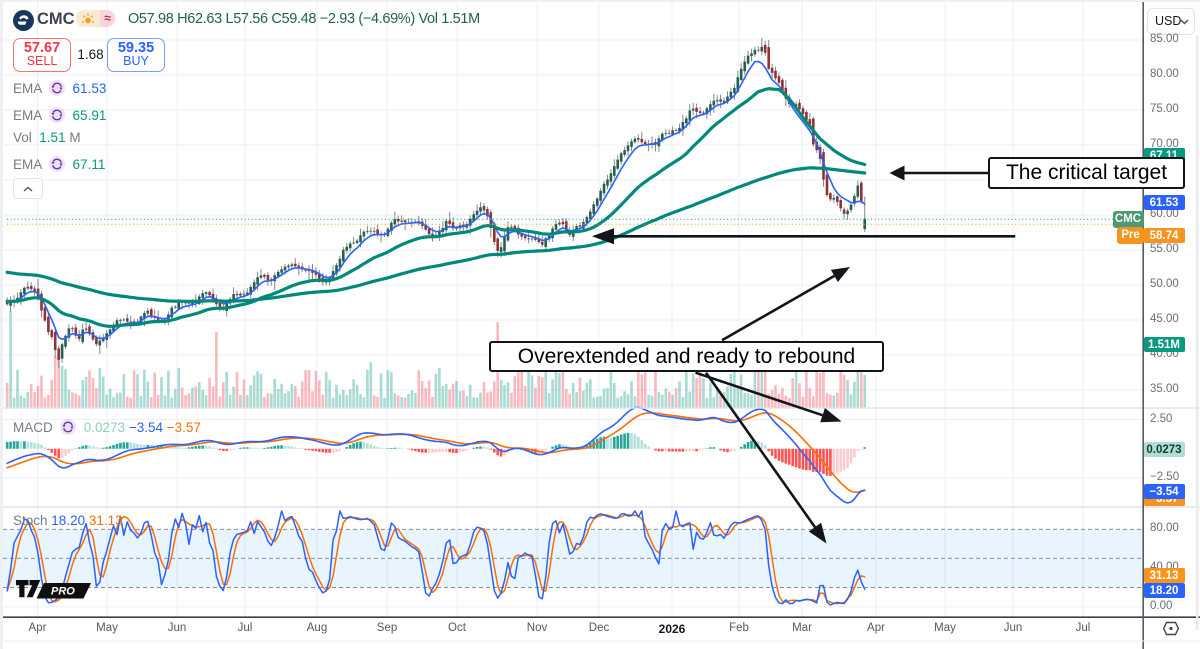 This screenshot has height=649, width=1200. Describe the element at coordinates (63, 592) in the screenshot. I see `svg-text: PRO` at that location.